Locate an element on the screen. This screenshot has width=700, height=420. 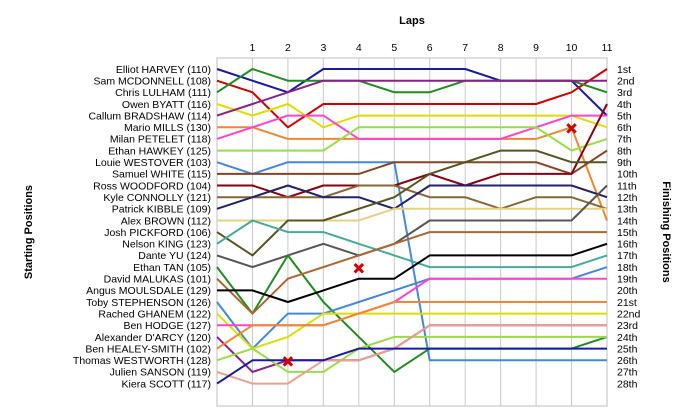
finishing-position-label: 5th is located at coordinates (624, 116).